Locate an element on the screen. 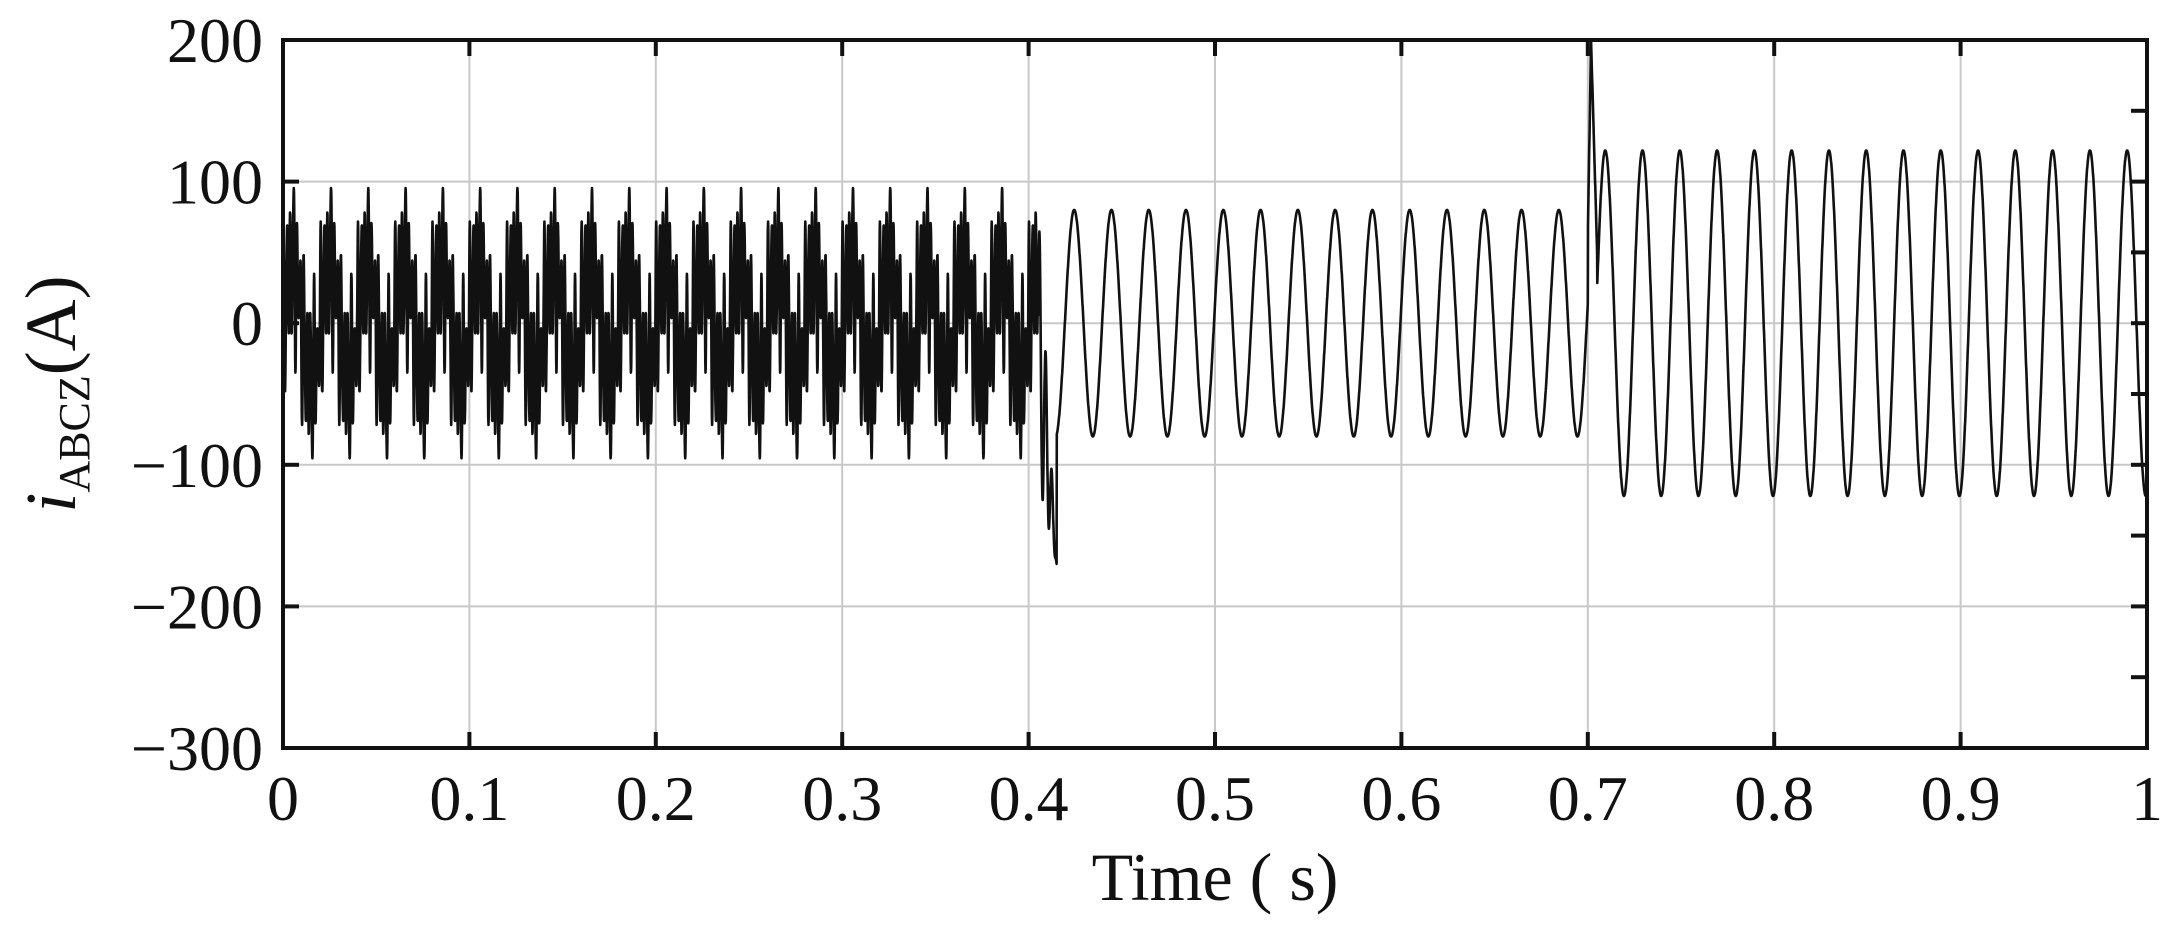 The height and width of the screenshot is (928, 2168). y-tick-label: −300 is located at coordinates (197, 748).